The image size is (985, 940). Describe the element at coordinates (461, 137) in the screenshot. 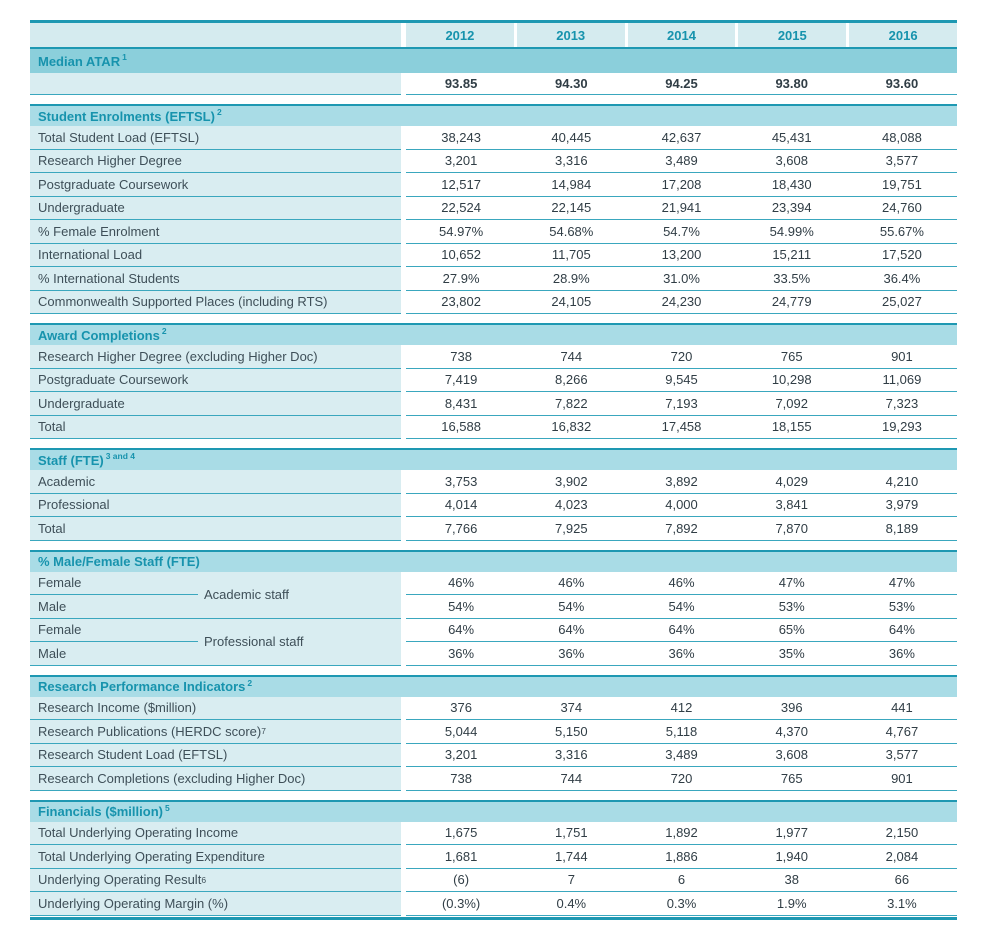

I see `value-cell: 38,243` at that location.